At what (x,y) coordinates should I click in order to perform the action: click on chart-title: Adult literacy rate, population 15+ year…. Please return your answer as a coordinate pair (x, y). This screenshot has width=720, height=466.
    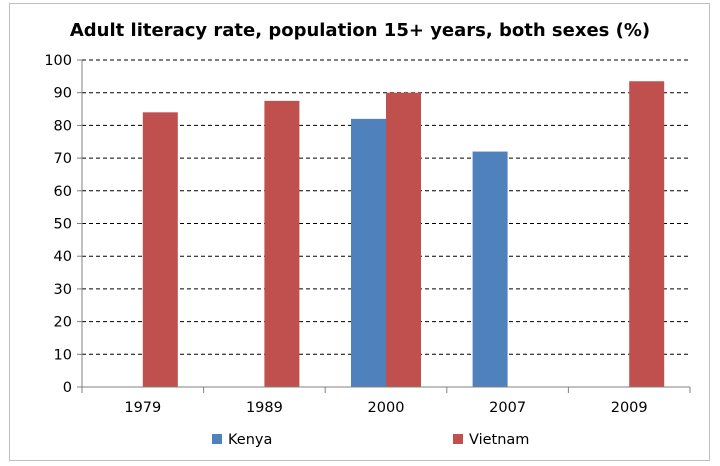
    Looking at the image, I should click on (360, 30).